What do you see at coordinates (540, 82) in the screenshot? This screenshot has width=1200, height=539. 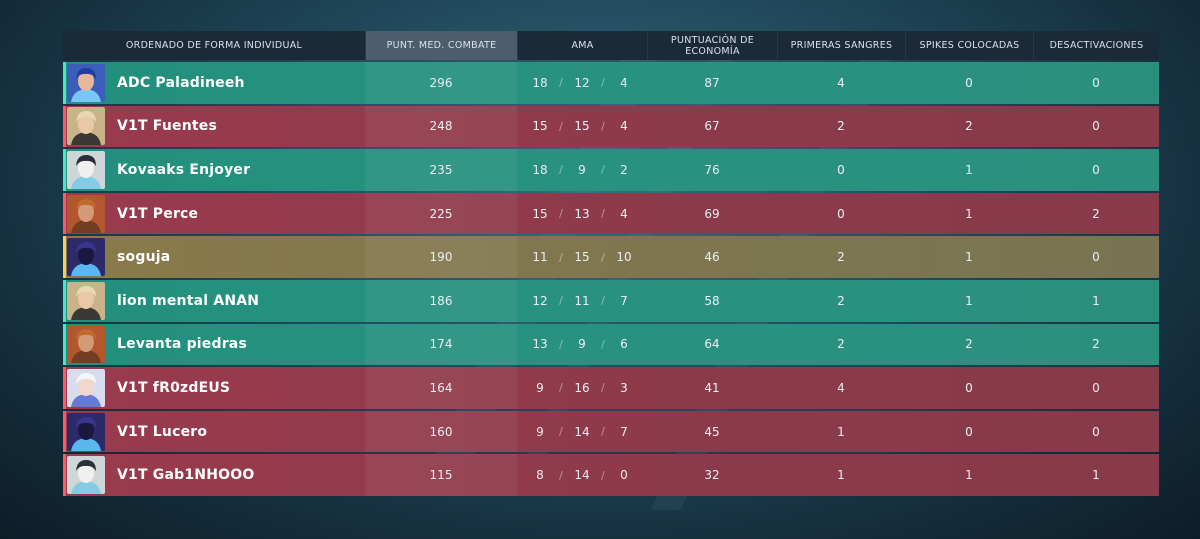 I see `kills-value: 18` at bounding box center [540, 82].